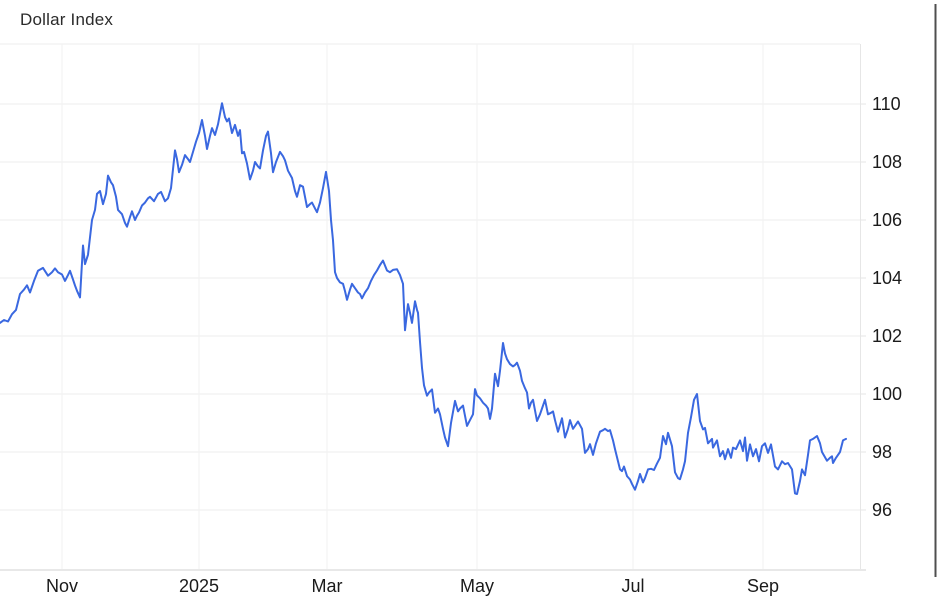 The height and width of the screenshot is (600, 940). I want to click on x-tick-label: May, so click(477, 586).